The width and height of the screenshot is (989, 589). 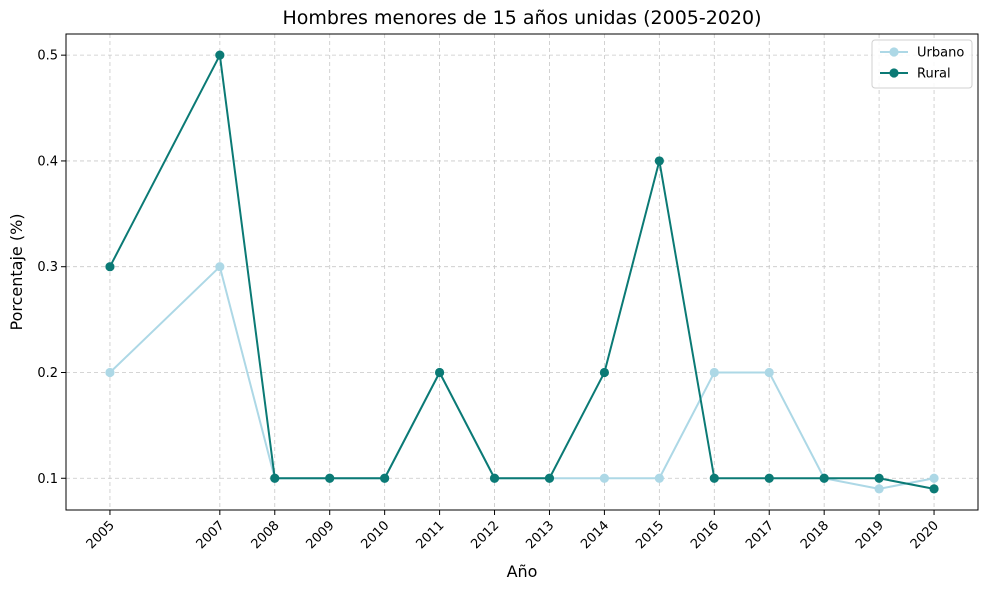 What do you see at coordinates (16, 271) in the screenshot?
I see `y-axis-label: Porcentaje (%)` at bounding box center [16, 271].